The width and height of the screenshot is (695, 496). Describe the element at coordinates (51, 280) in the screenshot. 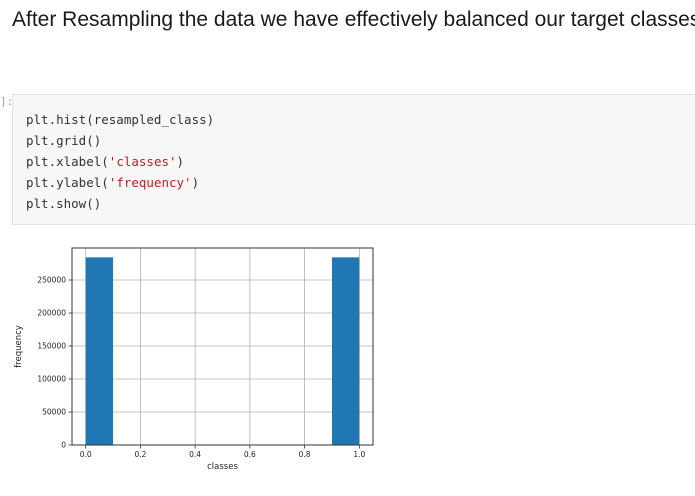

I see `y-tick-label: 250000` at that location.